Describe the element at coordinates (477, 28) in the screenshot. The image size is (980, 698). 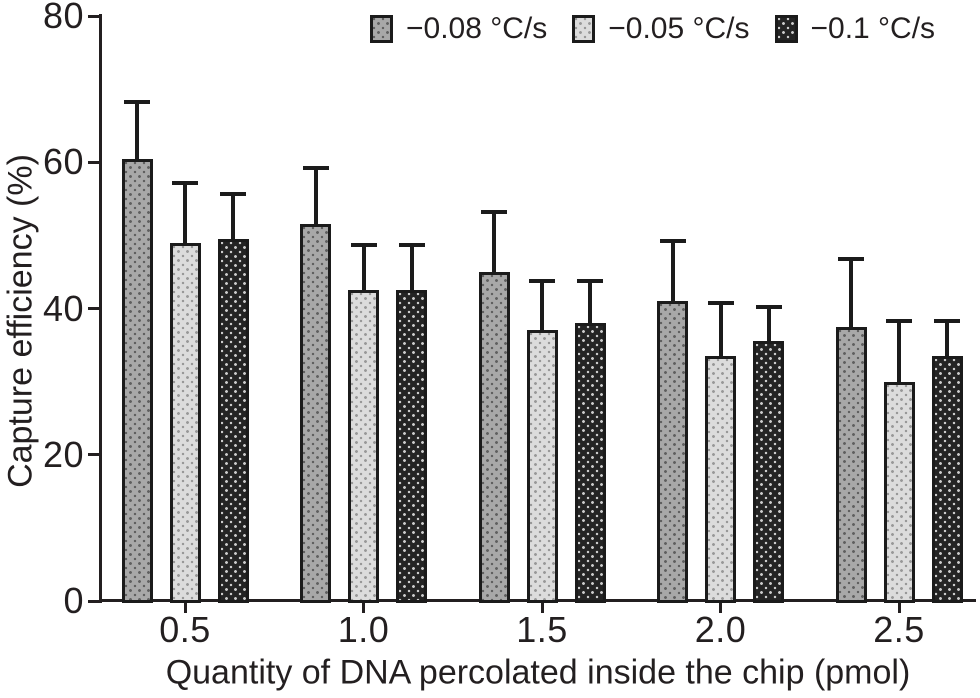
I see `legend-label: −0.08 °C/s` at that location.